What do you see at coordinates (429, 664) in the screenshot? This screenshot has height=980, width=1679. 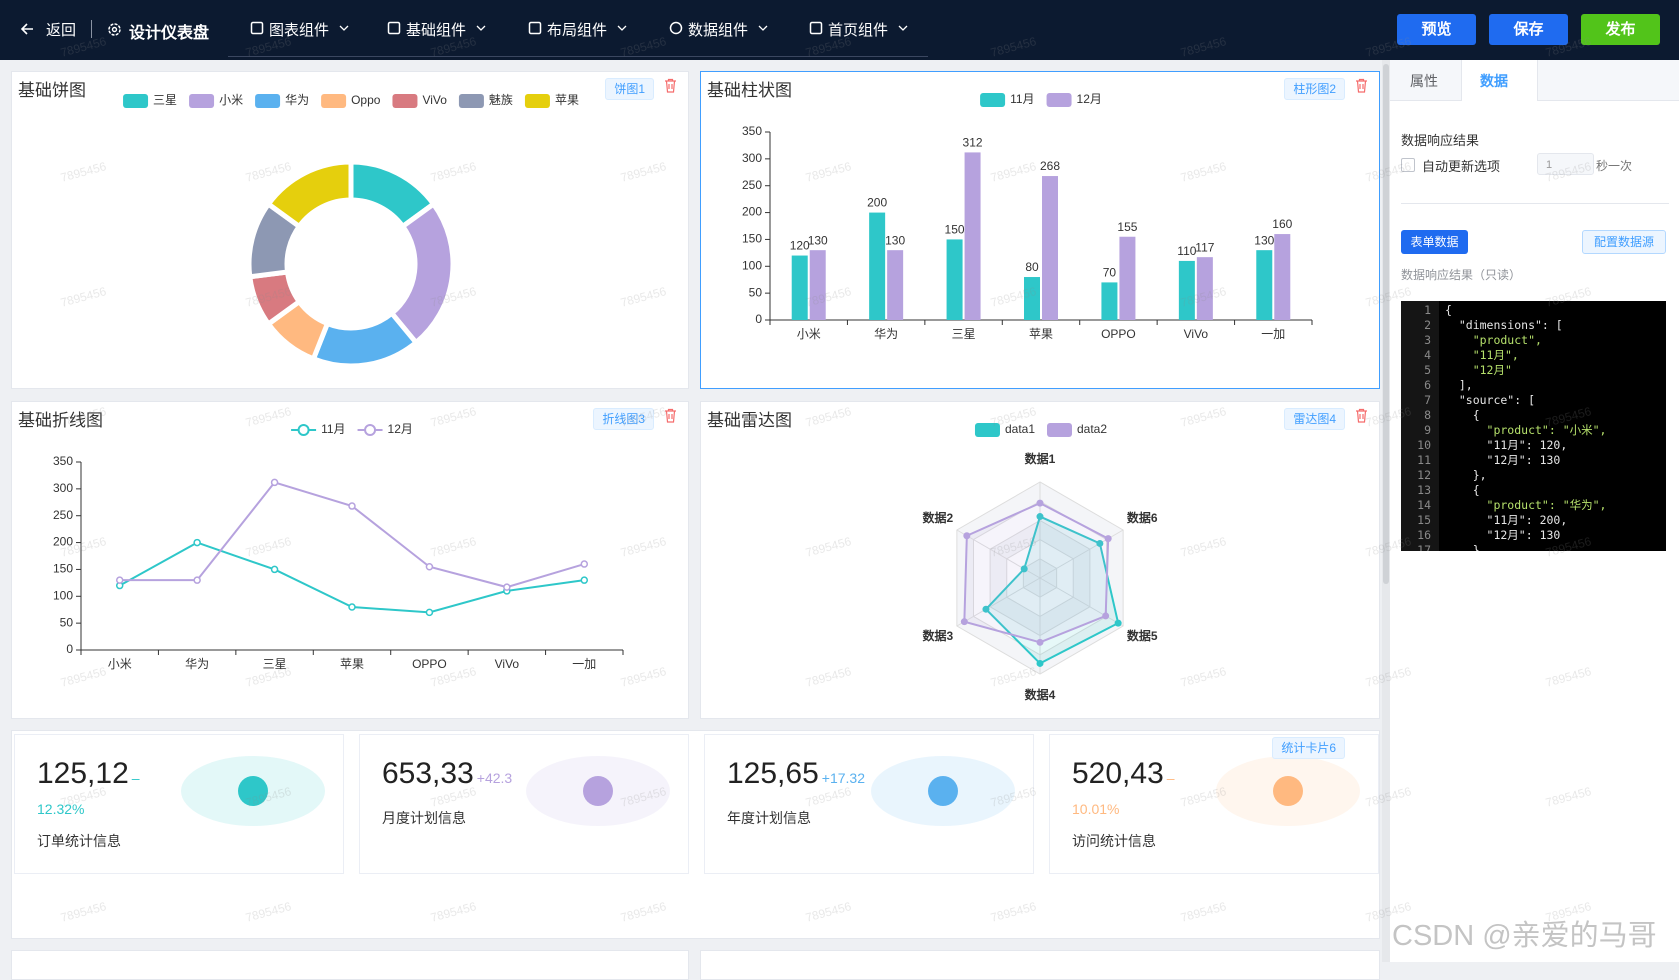 I see `x-tick-label: OPPO` at bounding box center [429, 664].